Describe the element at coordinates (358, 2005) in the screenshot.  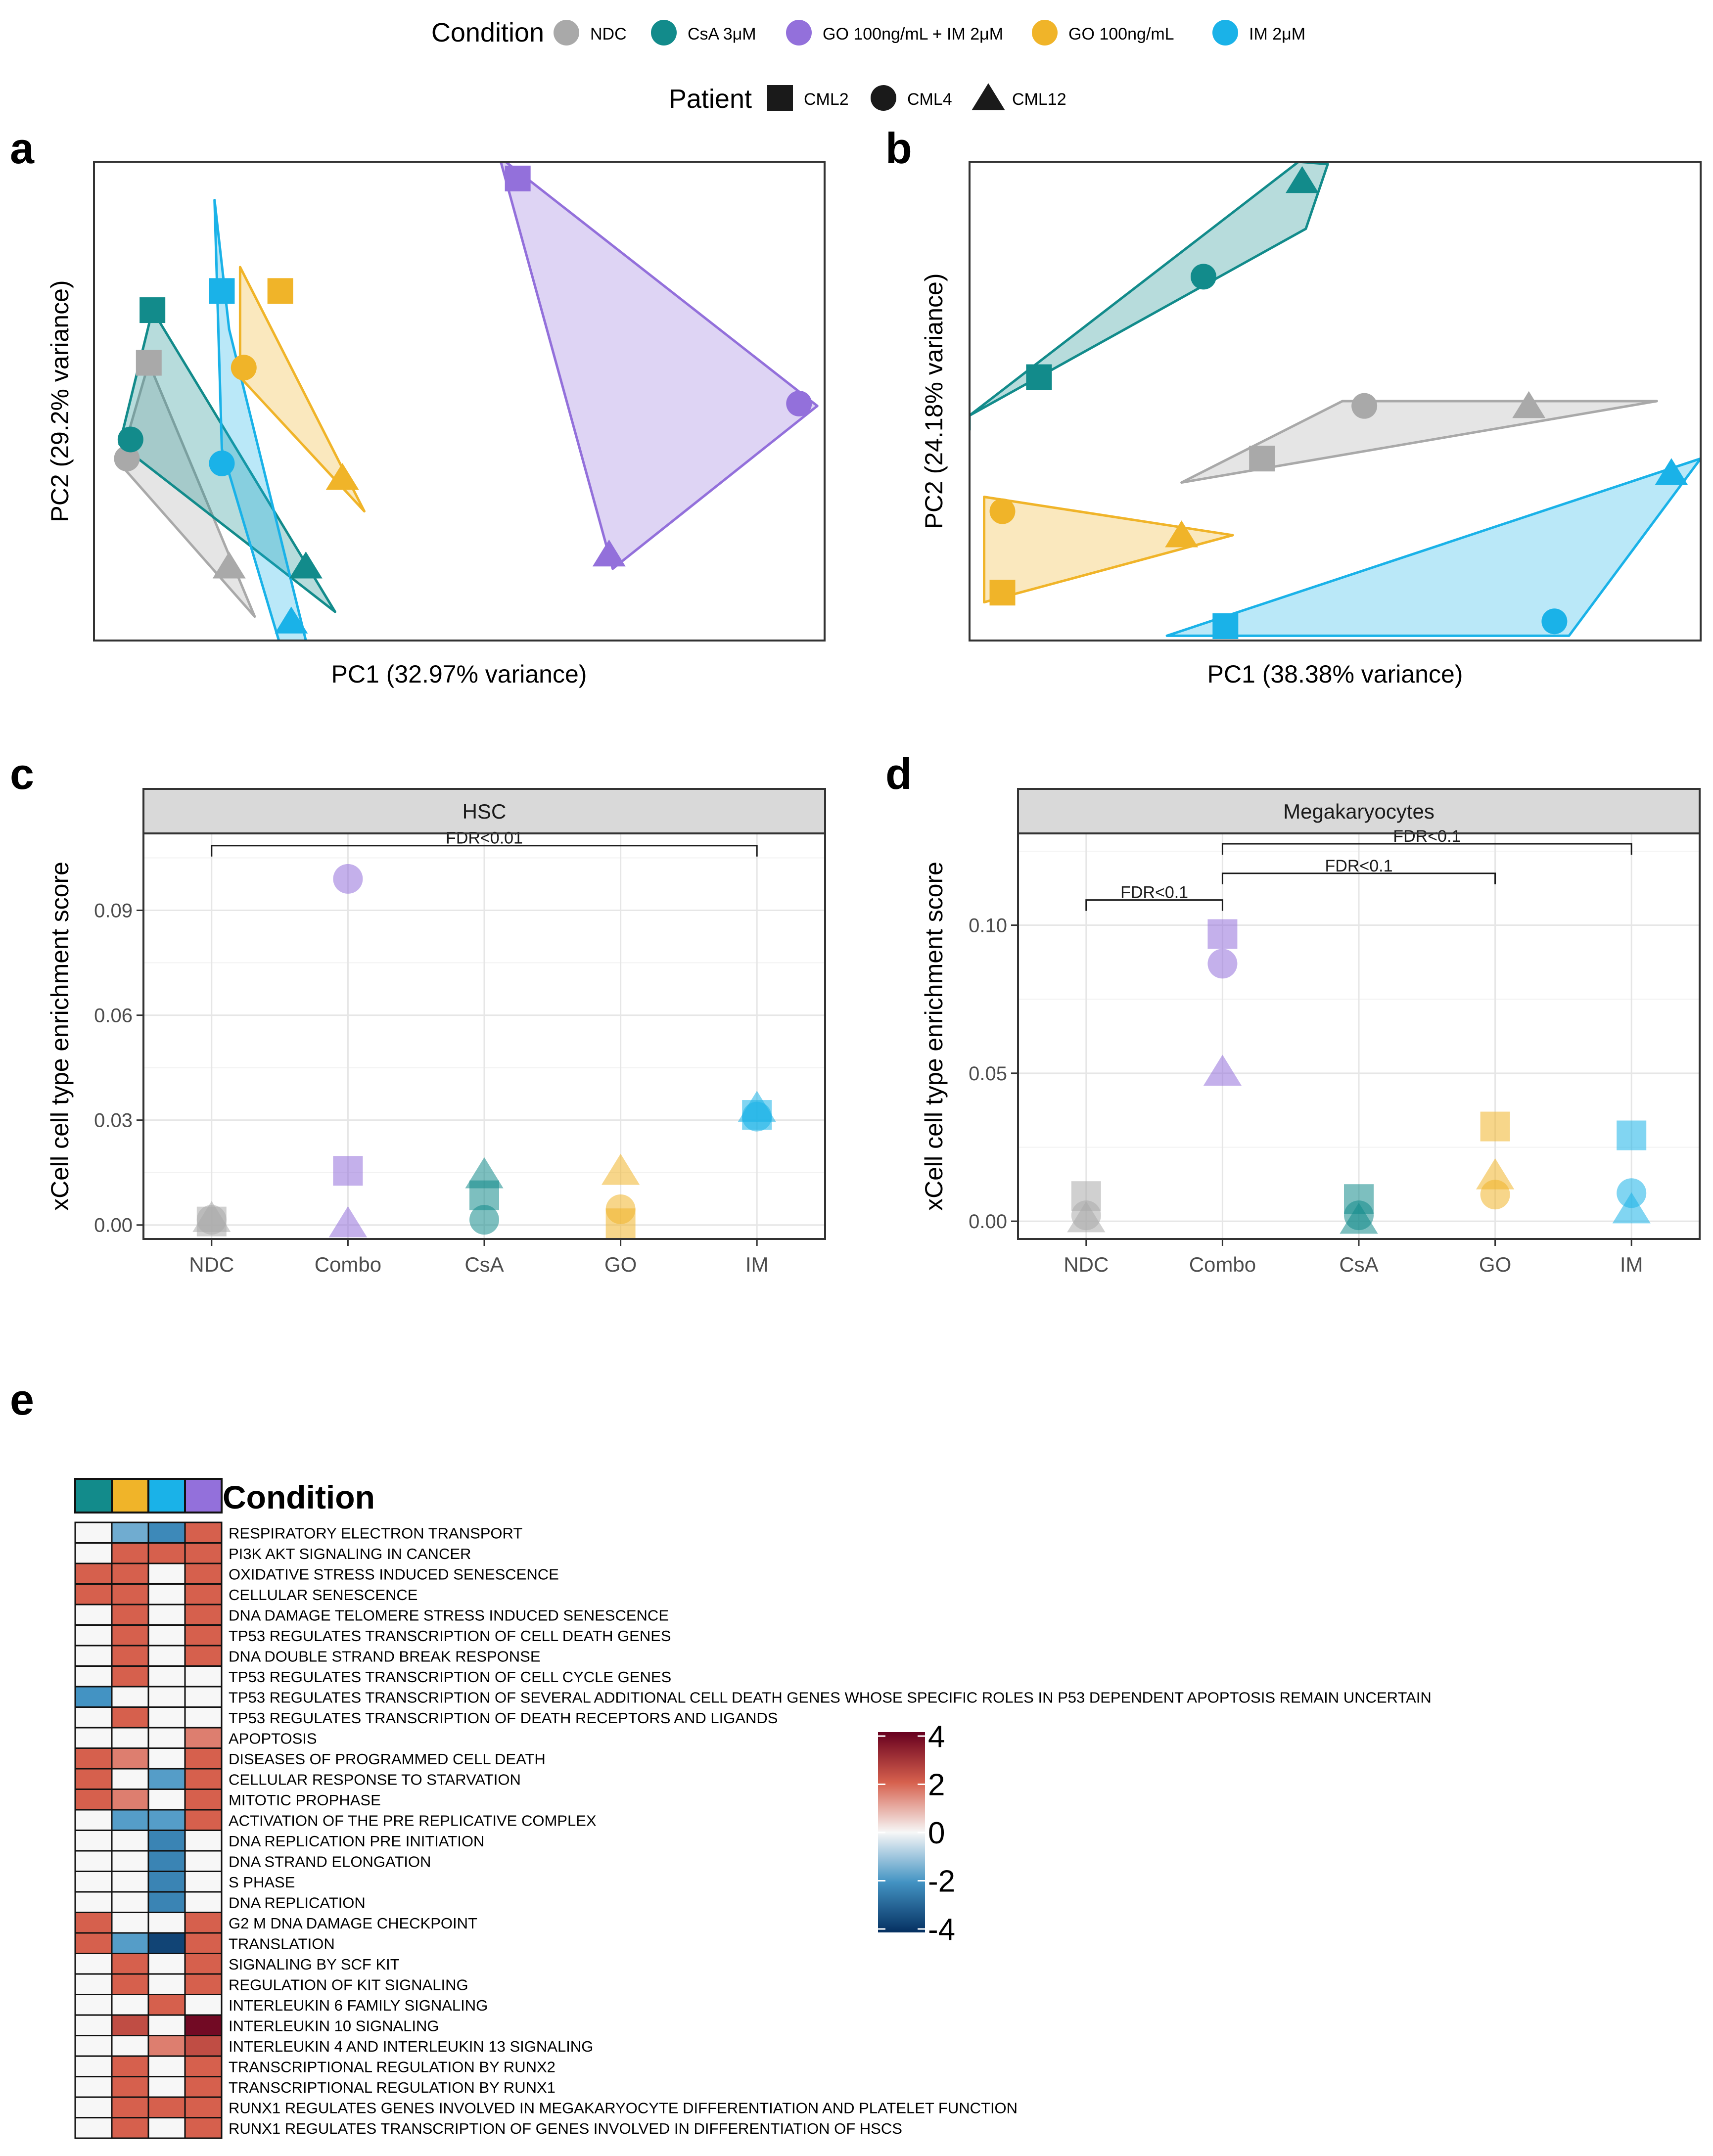
I see `heatmap-row-label: INTERLEUKIN 6 FAMILY SIGNALING` at that location.